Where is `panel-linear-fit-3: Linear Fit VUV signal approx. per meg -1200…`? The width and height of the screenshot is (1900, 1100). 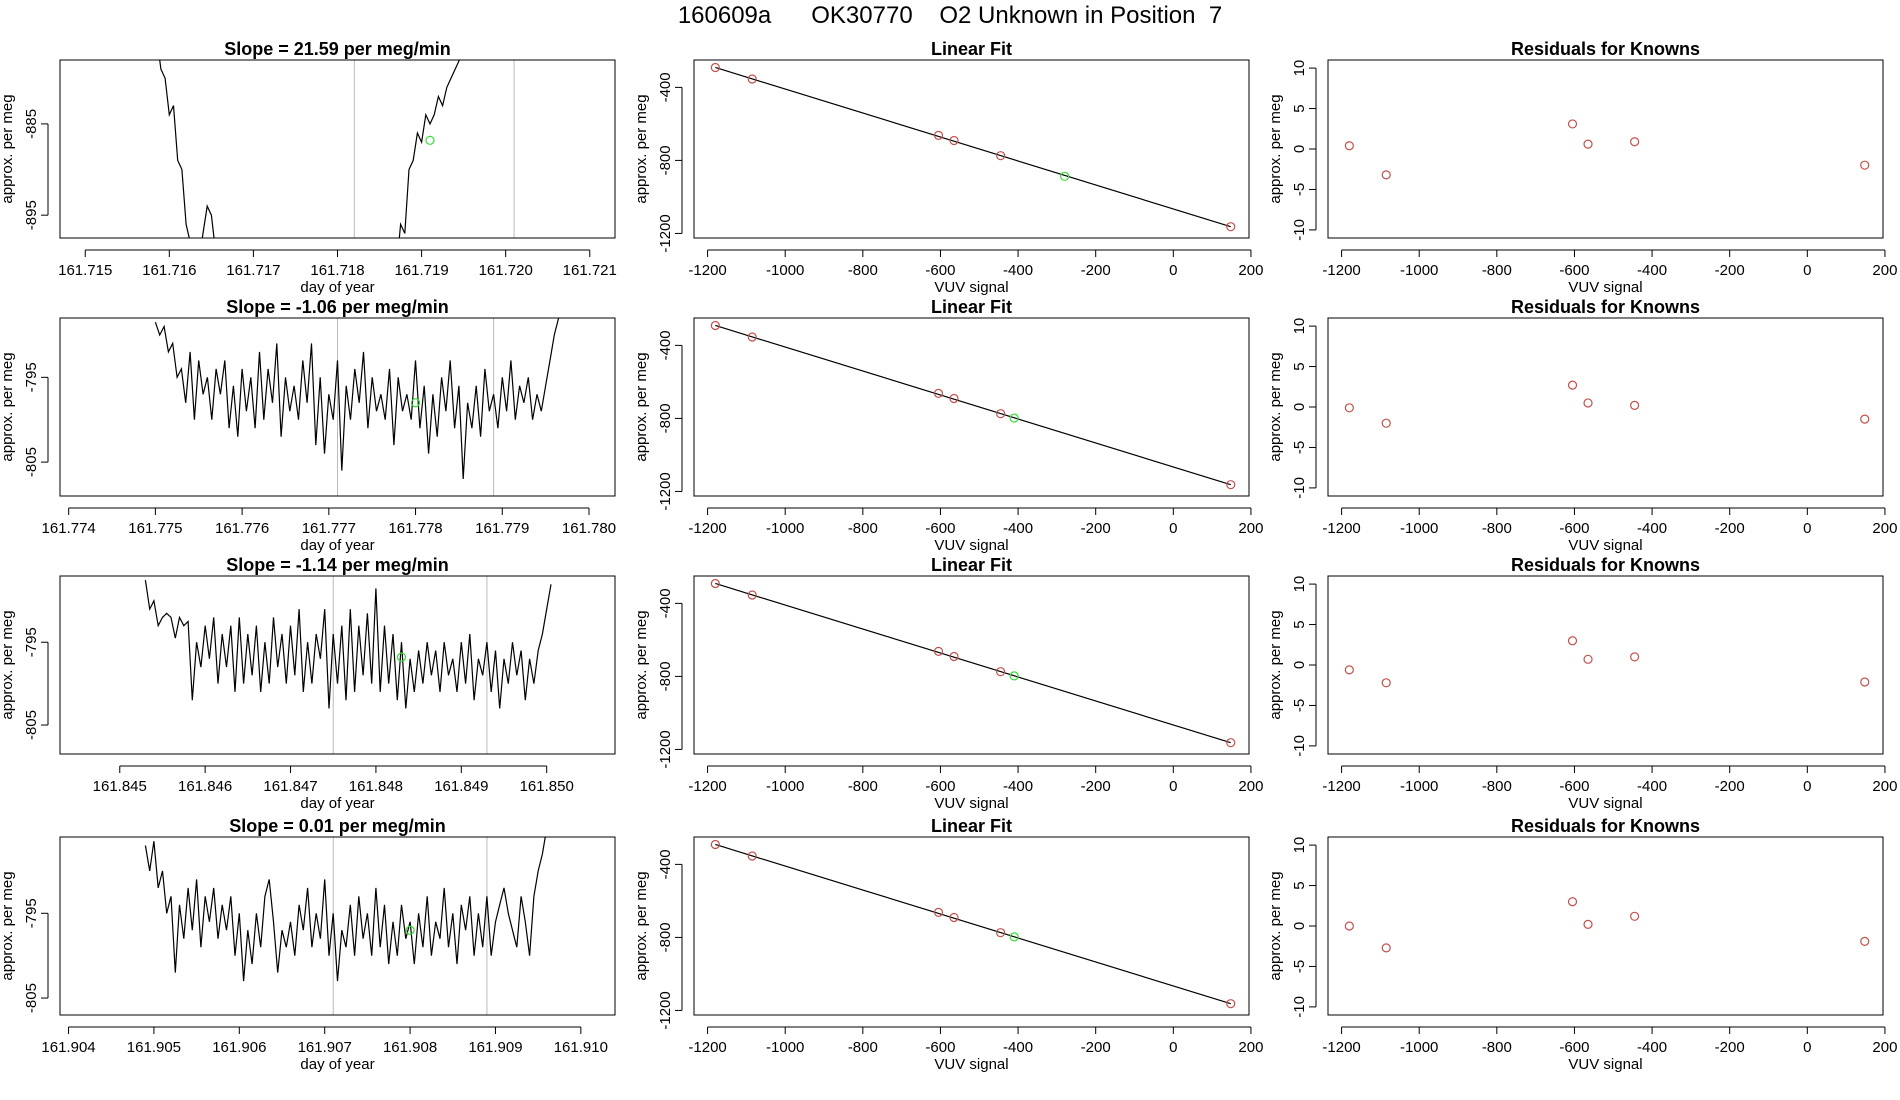 panel-linear-fit-3: Linear Fit VUV signal approx. per meg -1200… is located at coordinates (948, 683).